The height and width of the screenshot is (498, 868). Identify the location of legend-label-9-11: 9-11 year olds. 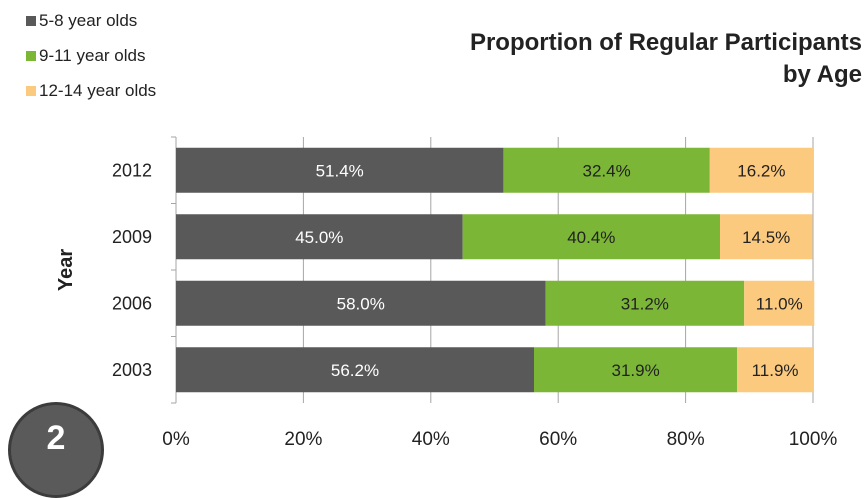
(92, 55).